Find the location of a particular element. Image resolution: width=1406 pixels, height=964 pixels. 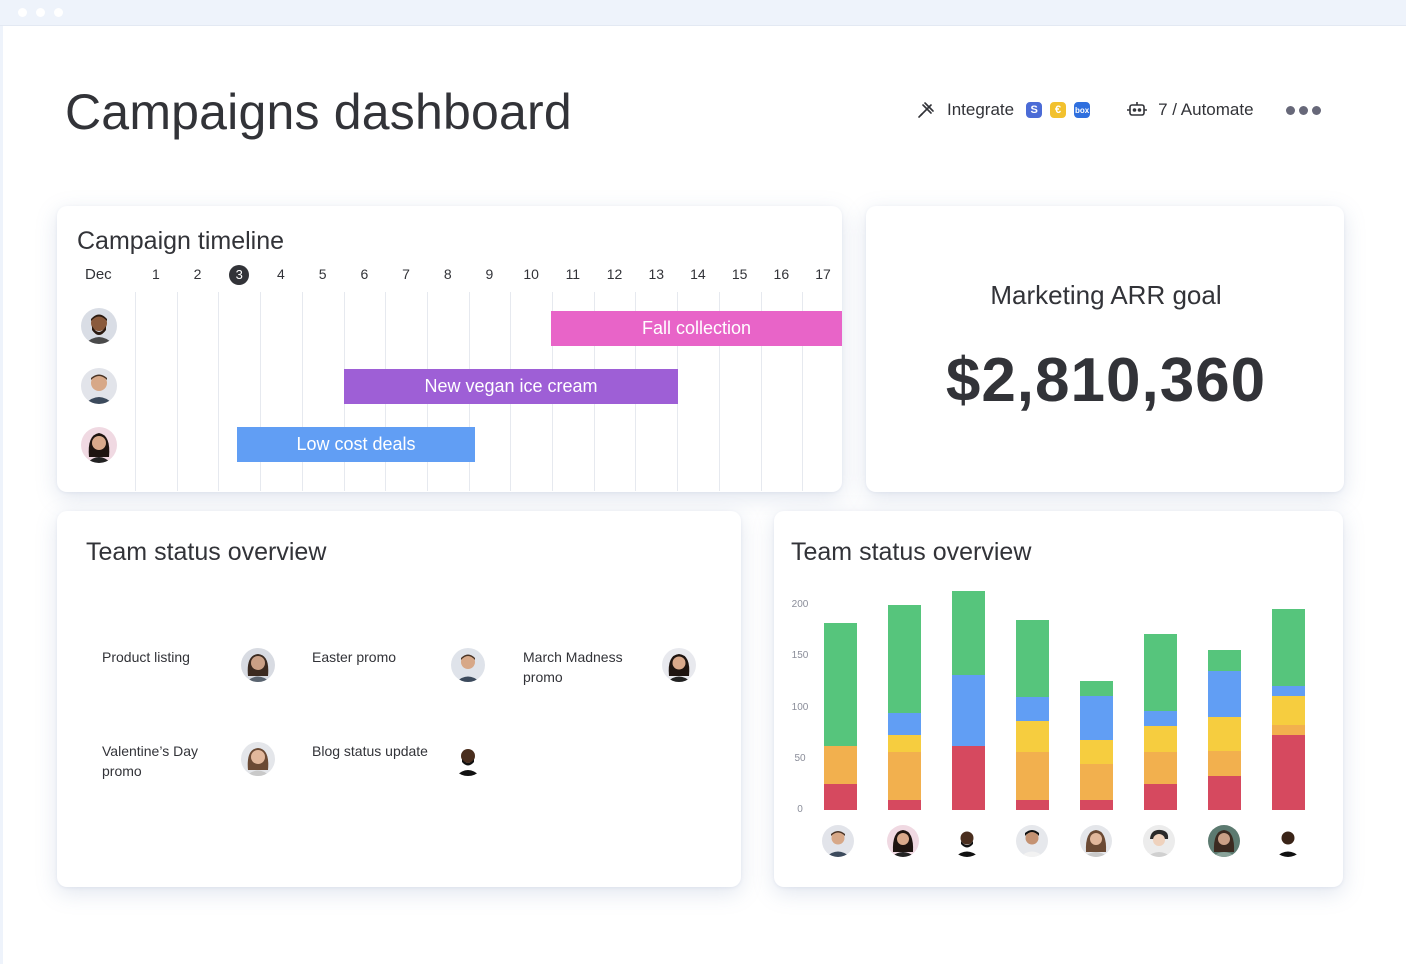

kanban-card-title: Valentine’s Day promo is located at coordinates (150, 761).